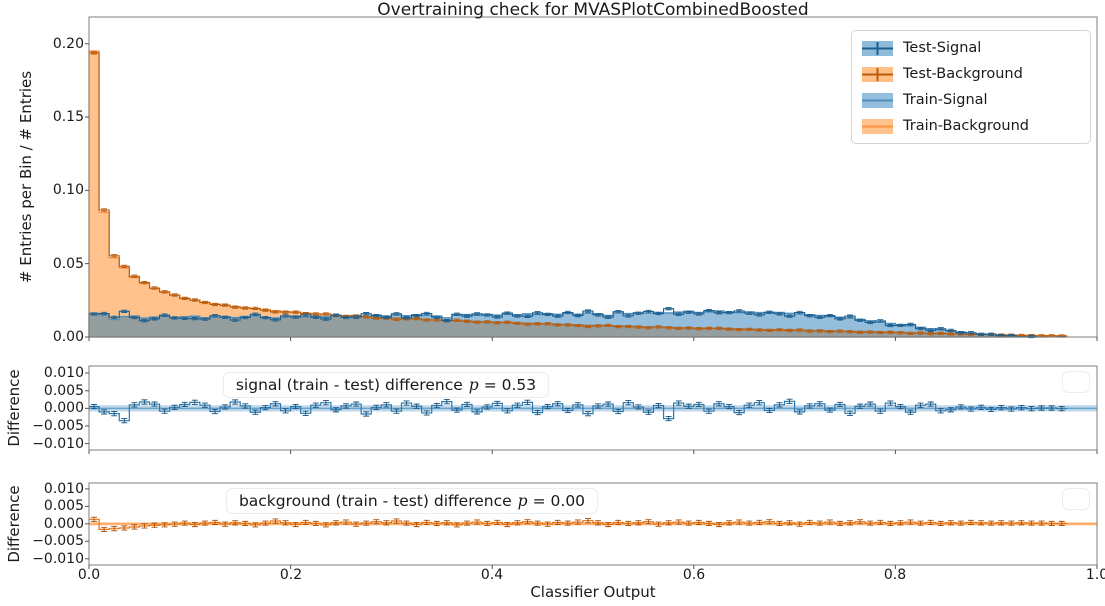  Describe the element at coordinates (578, 323) in the screenshot. I see `test-signal-step-line` at that location.